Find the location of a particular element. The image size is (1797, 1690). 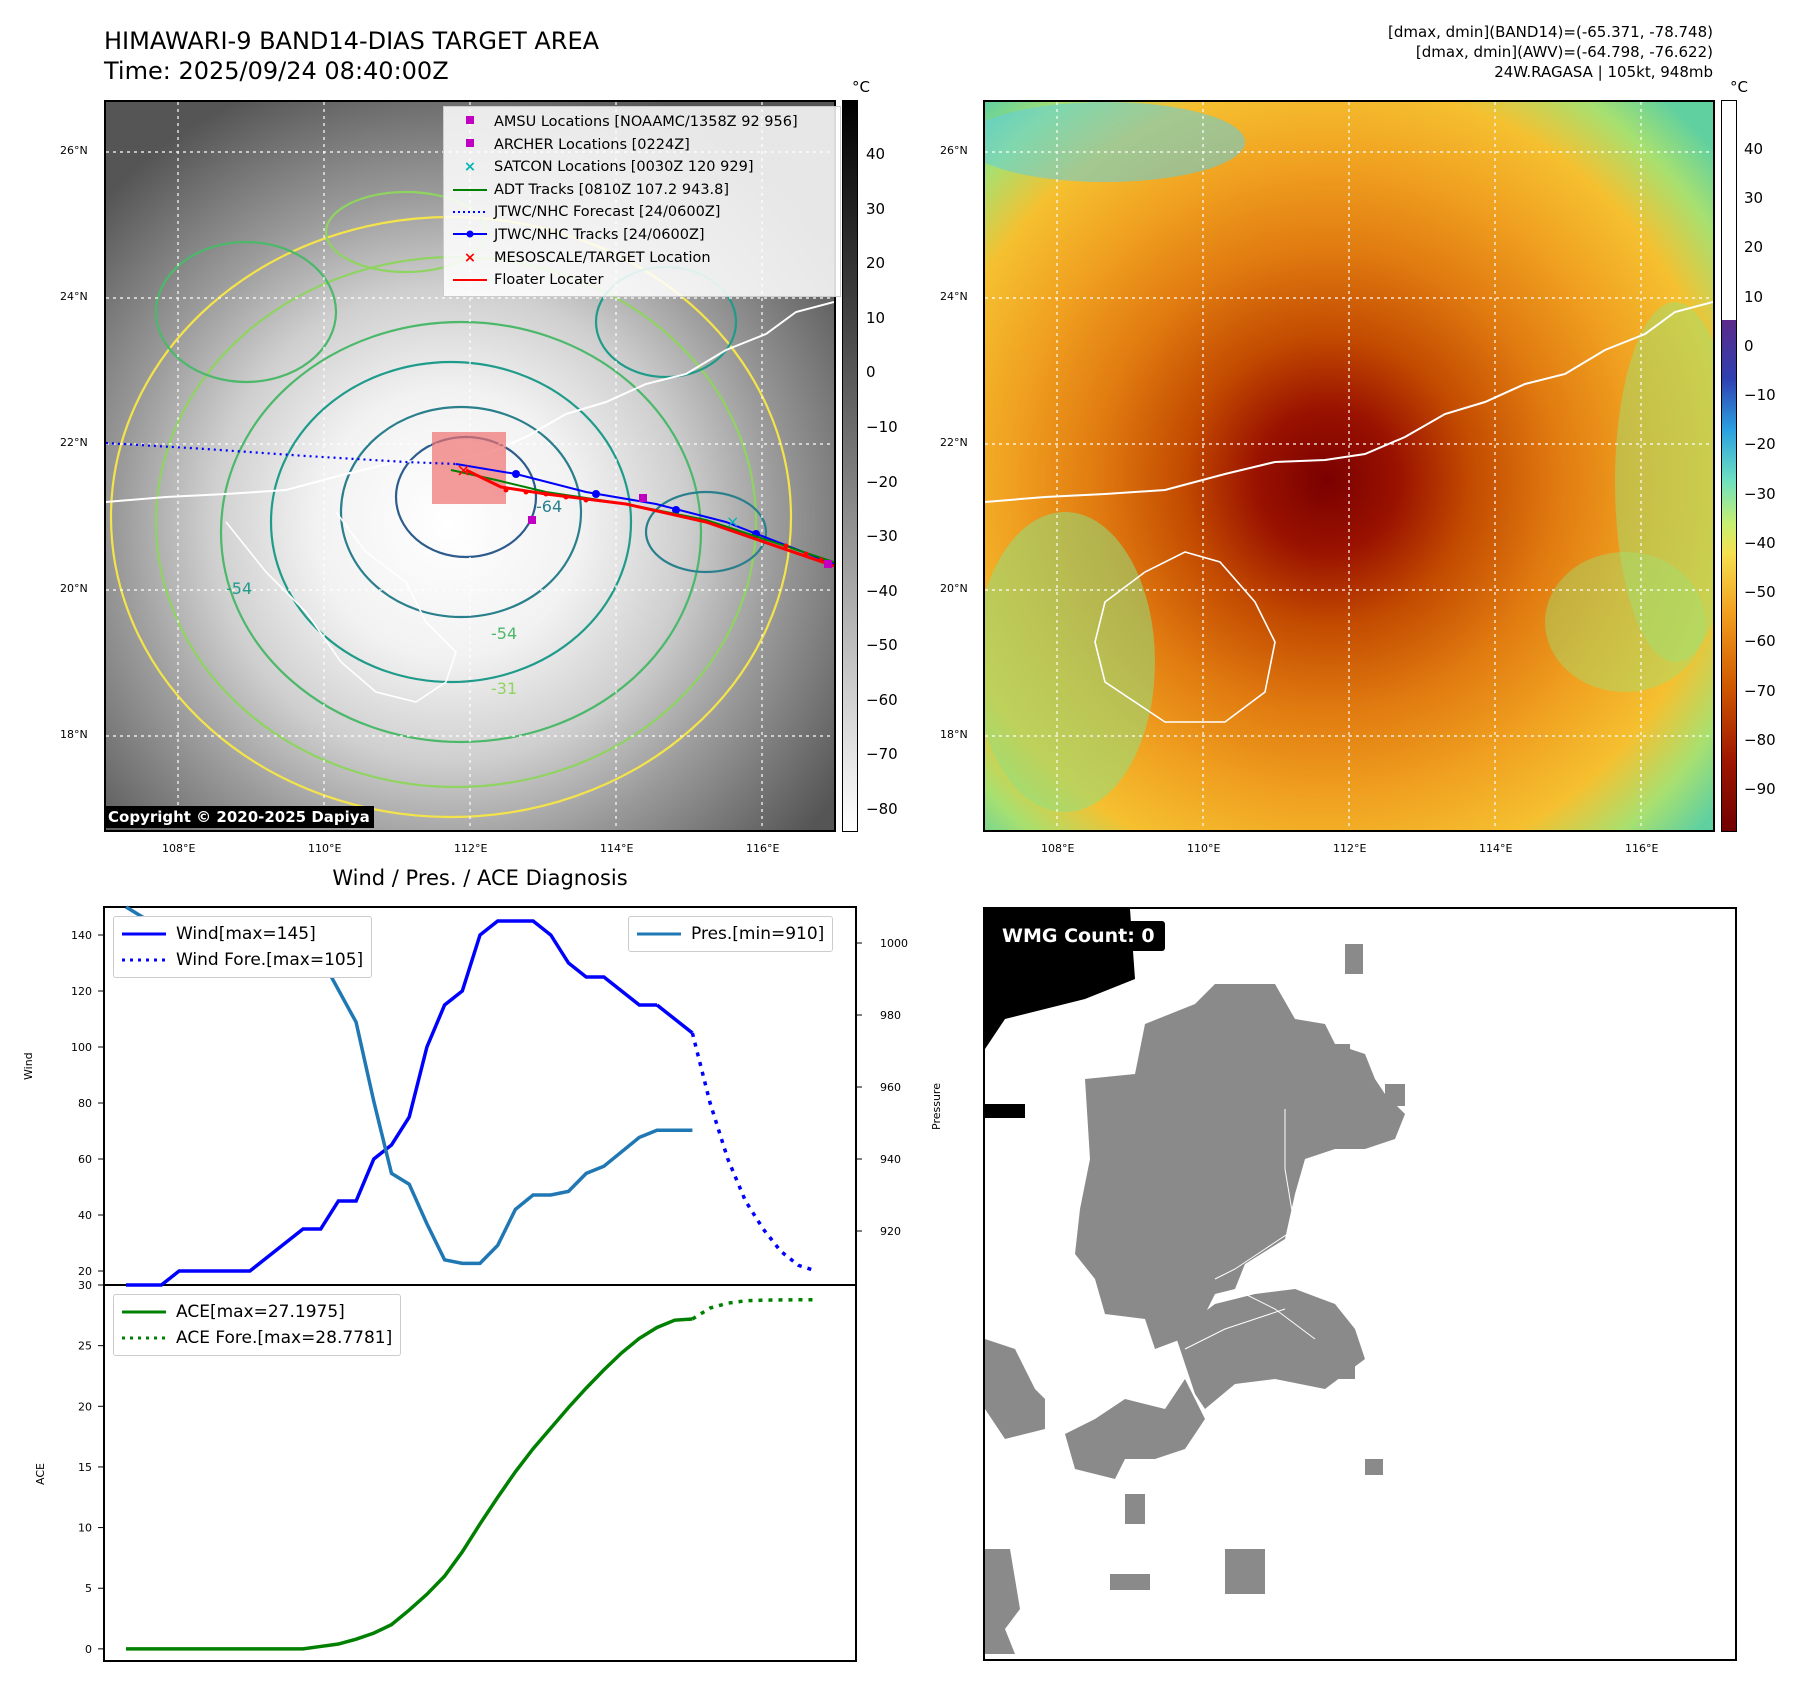

lat-tick: 24°N is located at coordinates (74, 296).